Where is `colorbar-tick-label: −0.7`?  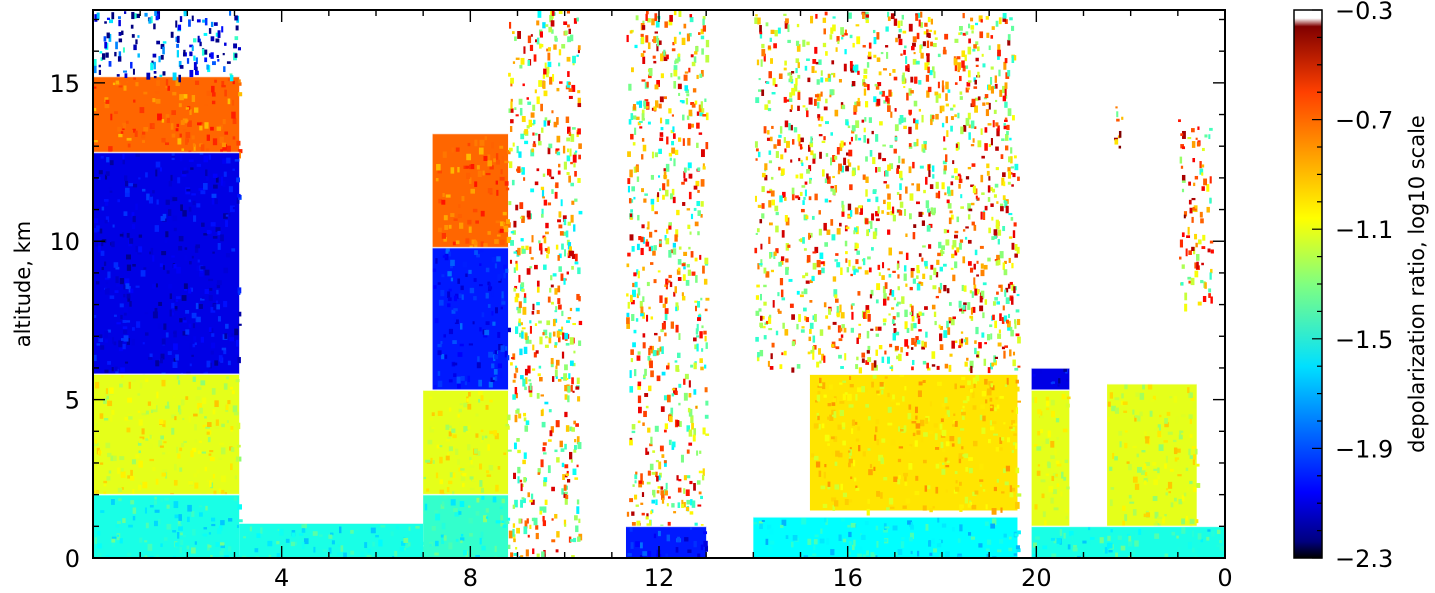 colorbar-tick-label: −0.7 is located at coordinates (1364, 121).